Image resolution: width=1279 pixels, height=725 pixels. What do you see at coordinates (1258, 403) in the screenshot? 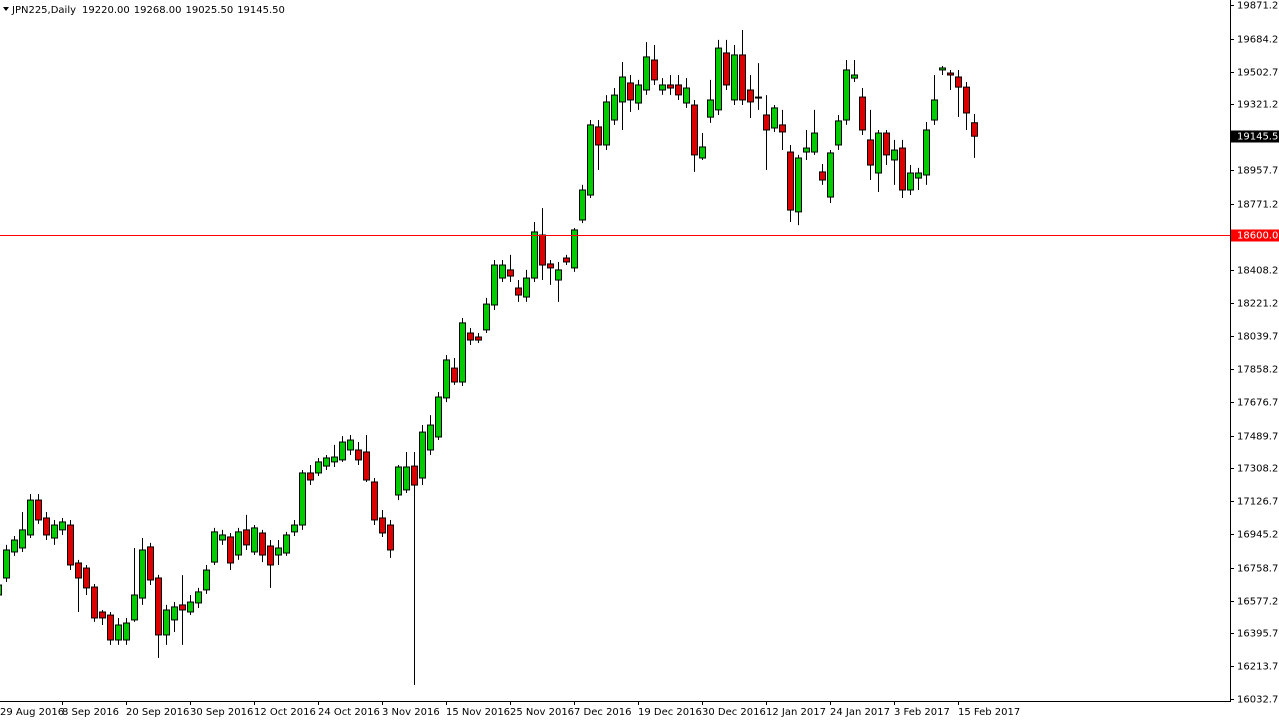
I see `y-tick-label: 17676.70` at bounding box center [1258, 403].